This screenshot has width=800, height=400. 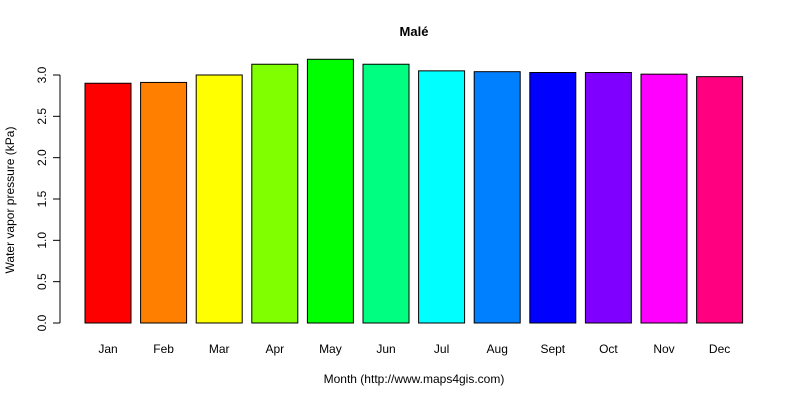 I want to click on bar-jan, so click(x=108, y=203).